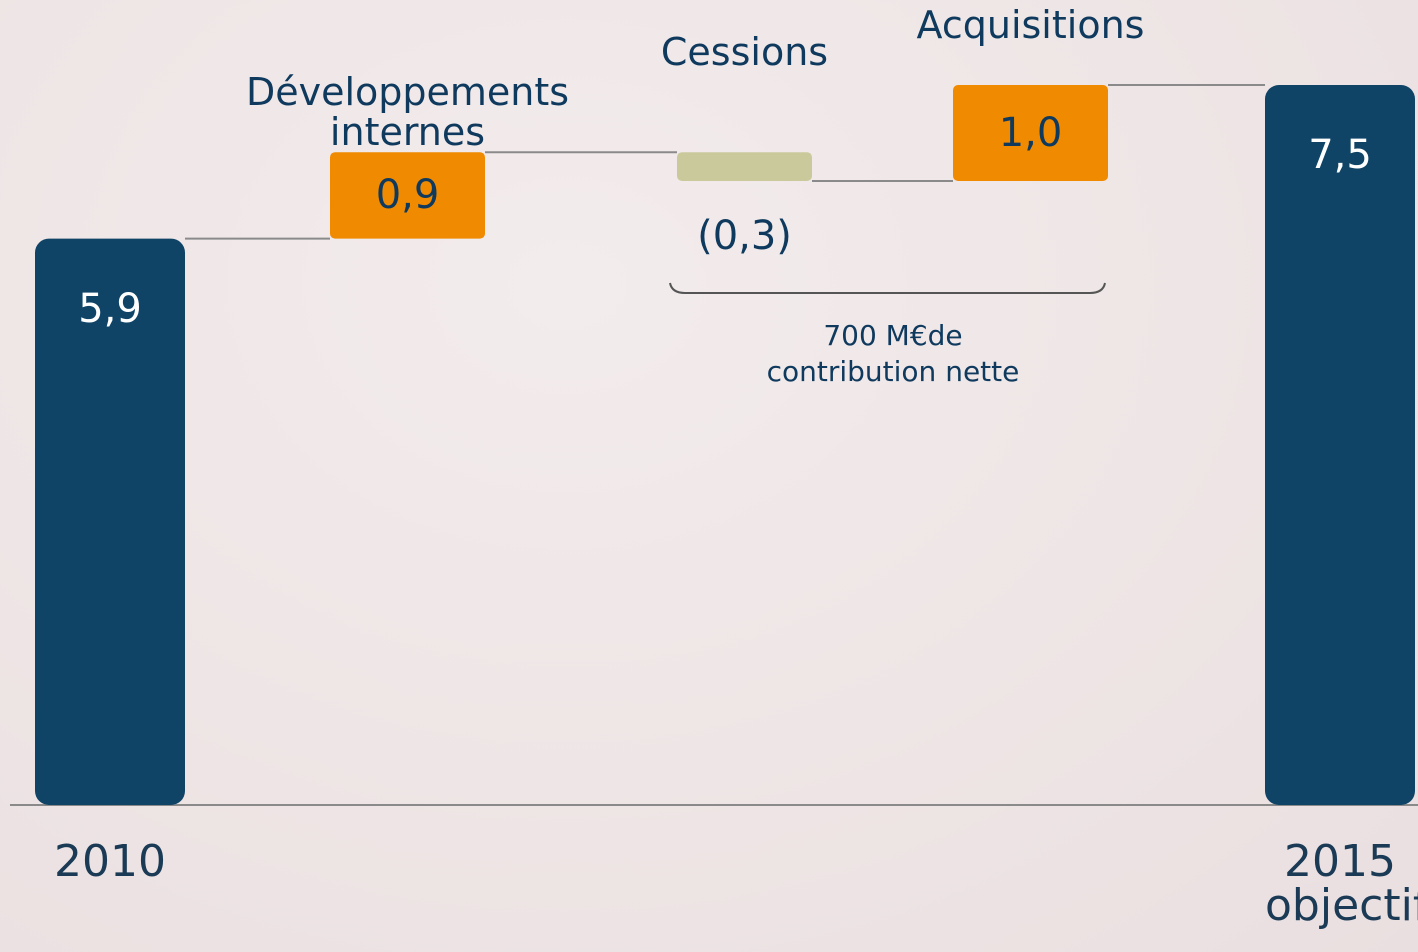 Image resolution: width=1418 pixels, height=952 pixels. Describe the element at coordinates (887, 288) in the screenshot. I see `brace` at that location.